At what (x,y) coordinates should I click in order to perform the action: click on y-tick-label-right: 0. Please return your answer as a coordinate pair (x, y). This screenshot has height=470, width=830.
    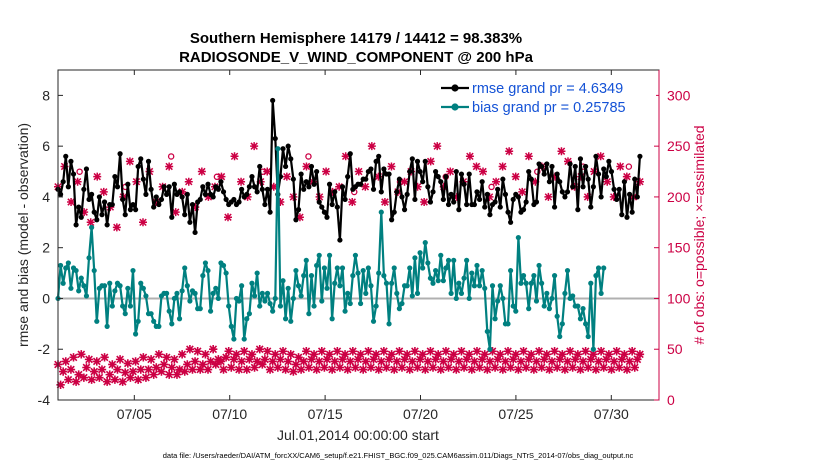
    Looking at the image, I should click on (671, 400).